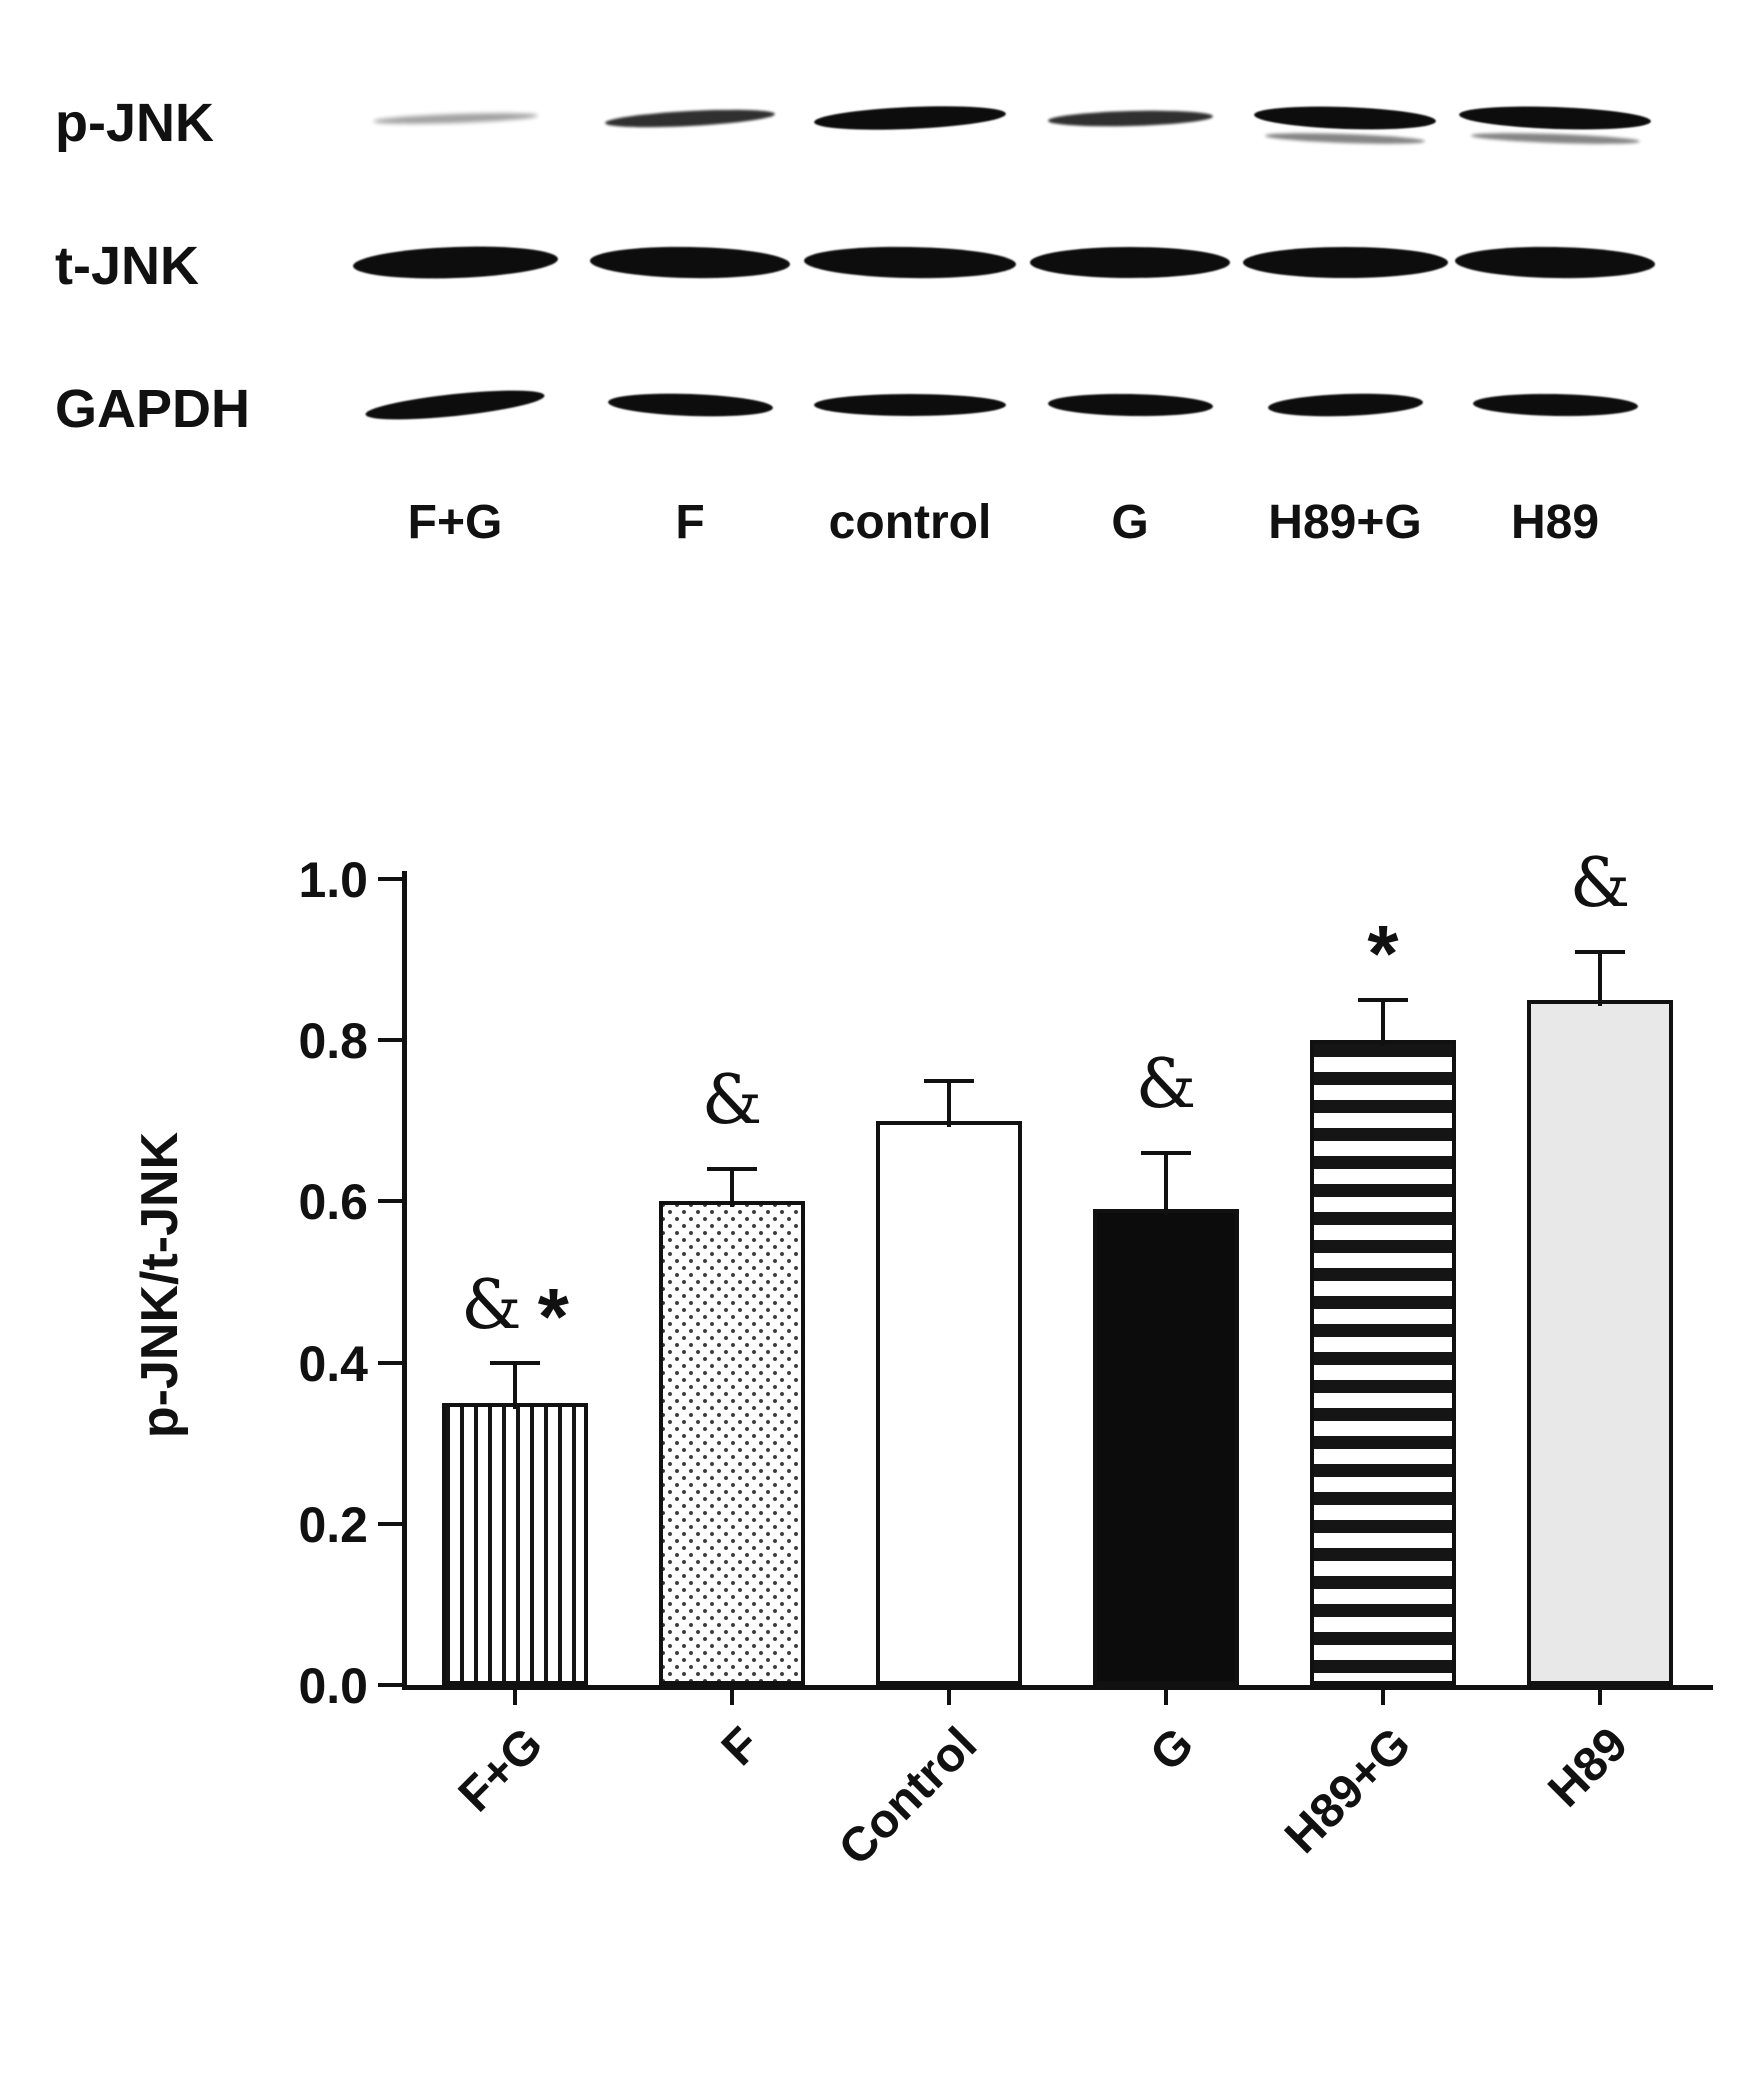 This screenshot has width=1763, height=2082. I want to click on x-tick-label: G, so click(1172, 1749).